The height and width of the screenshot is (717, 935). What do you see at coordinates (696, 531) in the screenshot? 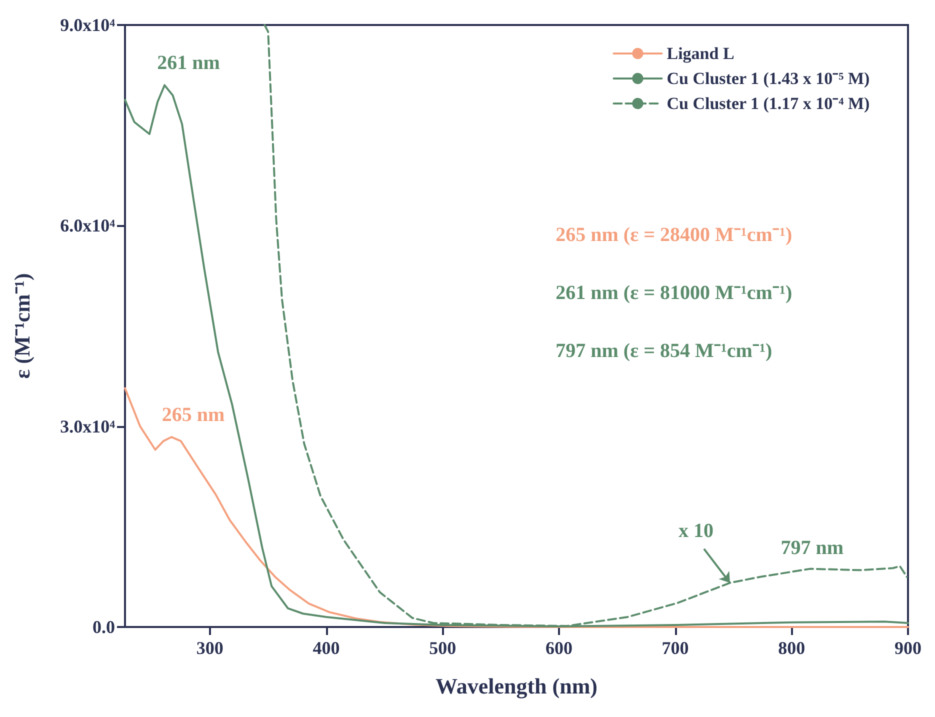
I see `annotation: x 10` at bounding box center [696, 531].